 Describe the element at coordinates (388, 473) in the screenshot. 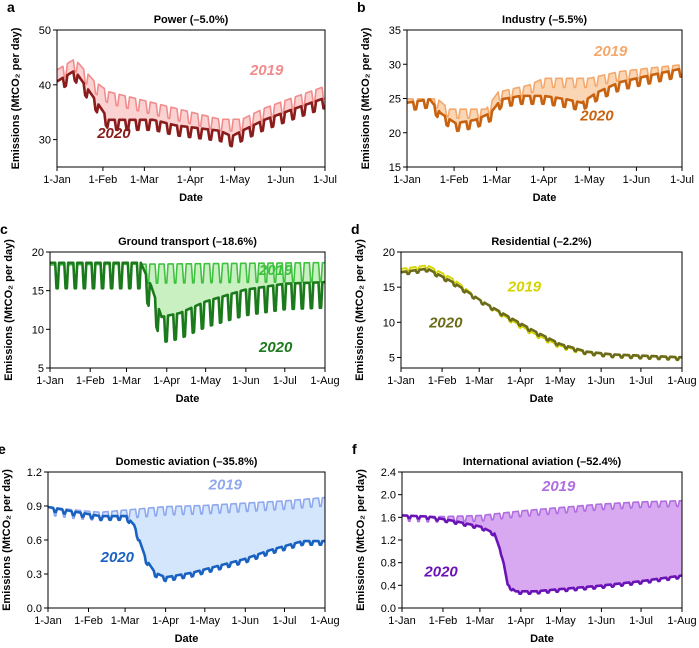

I see `y-tick-label: 2.4` at that location.